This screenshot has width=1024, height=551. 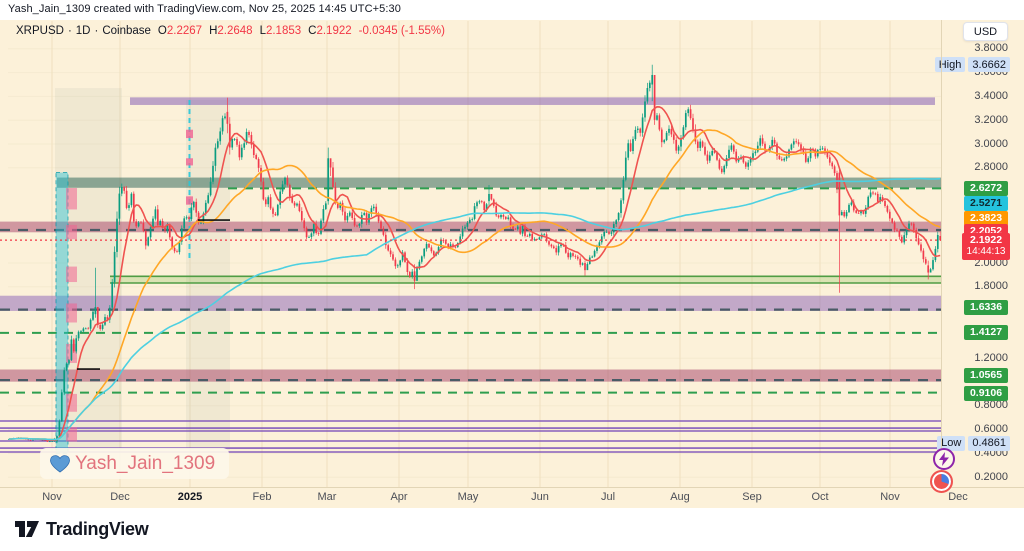 I want to click on price-tick: 0.8000, so click(x=991, y=405).